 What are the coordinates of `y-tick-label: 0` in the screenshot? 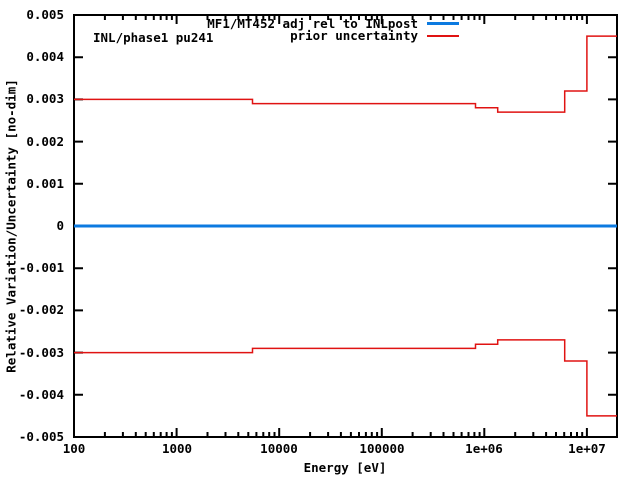 It's located at (60, 225).